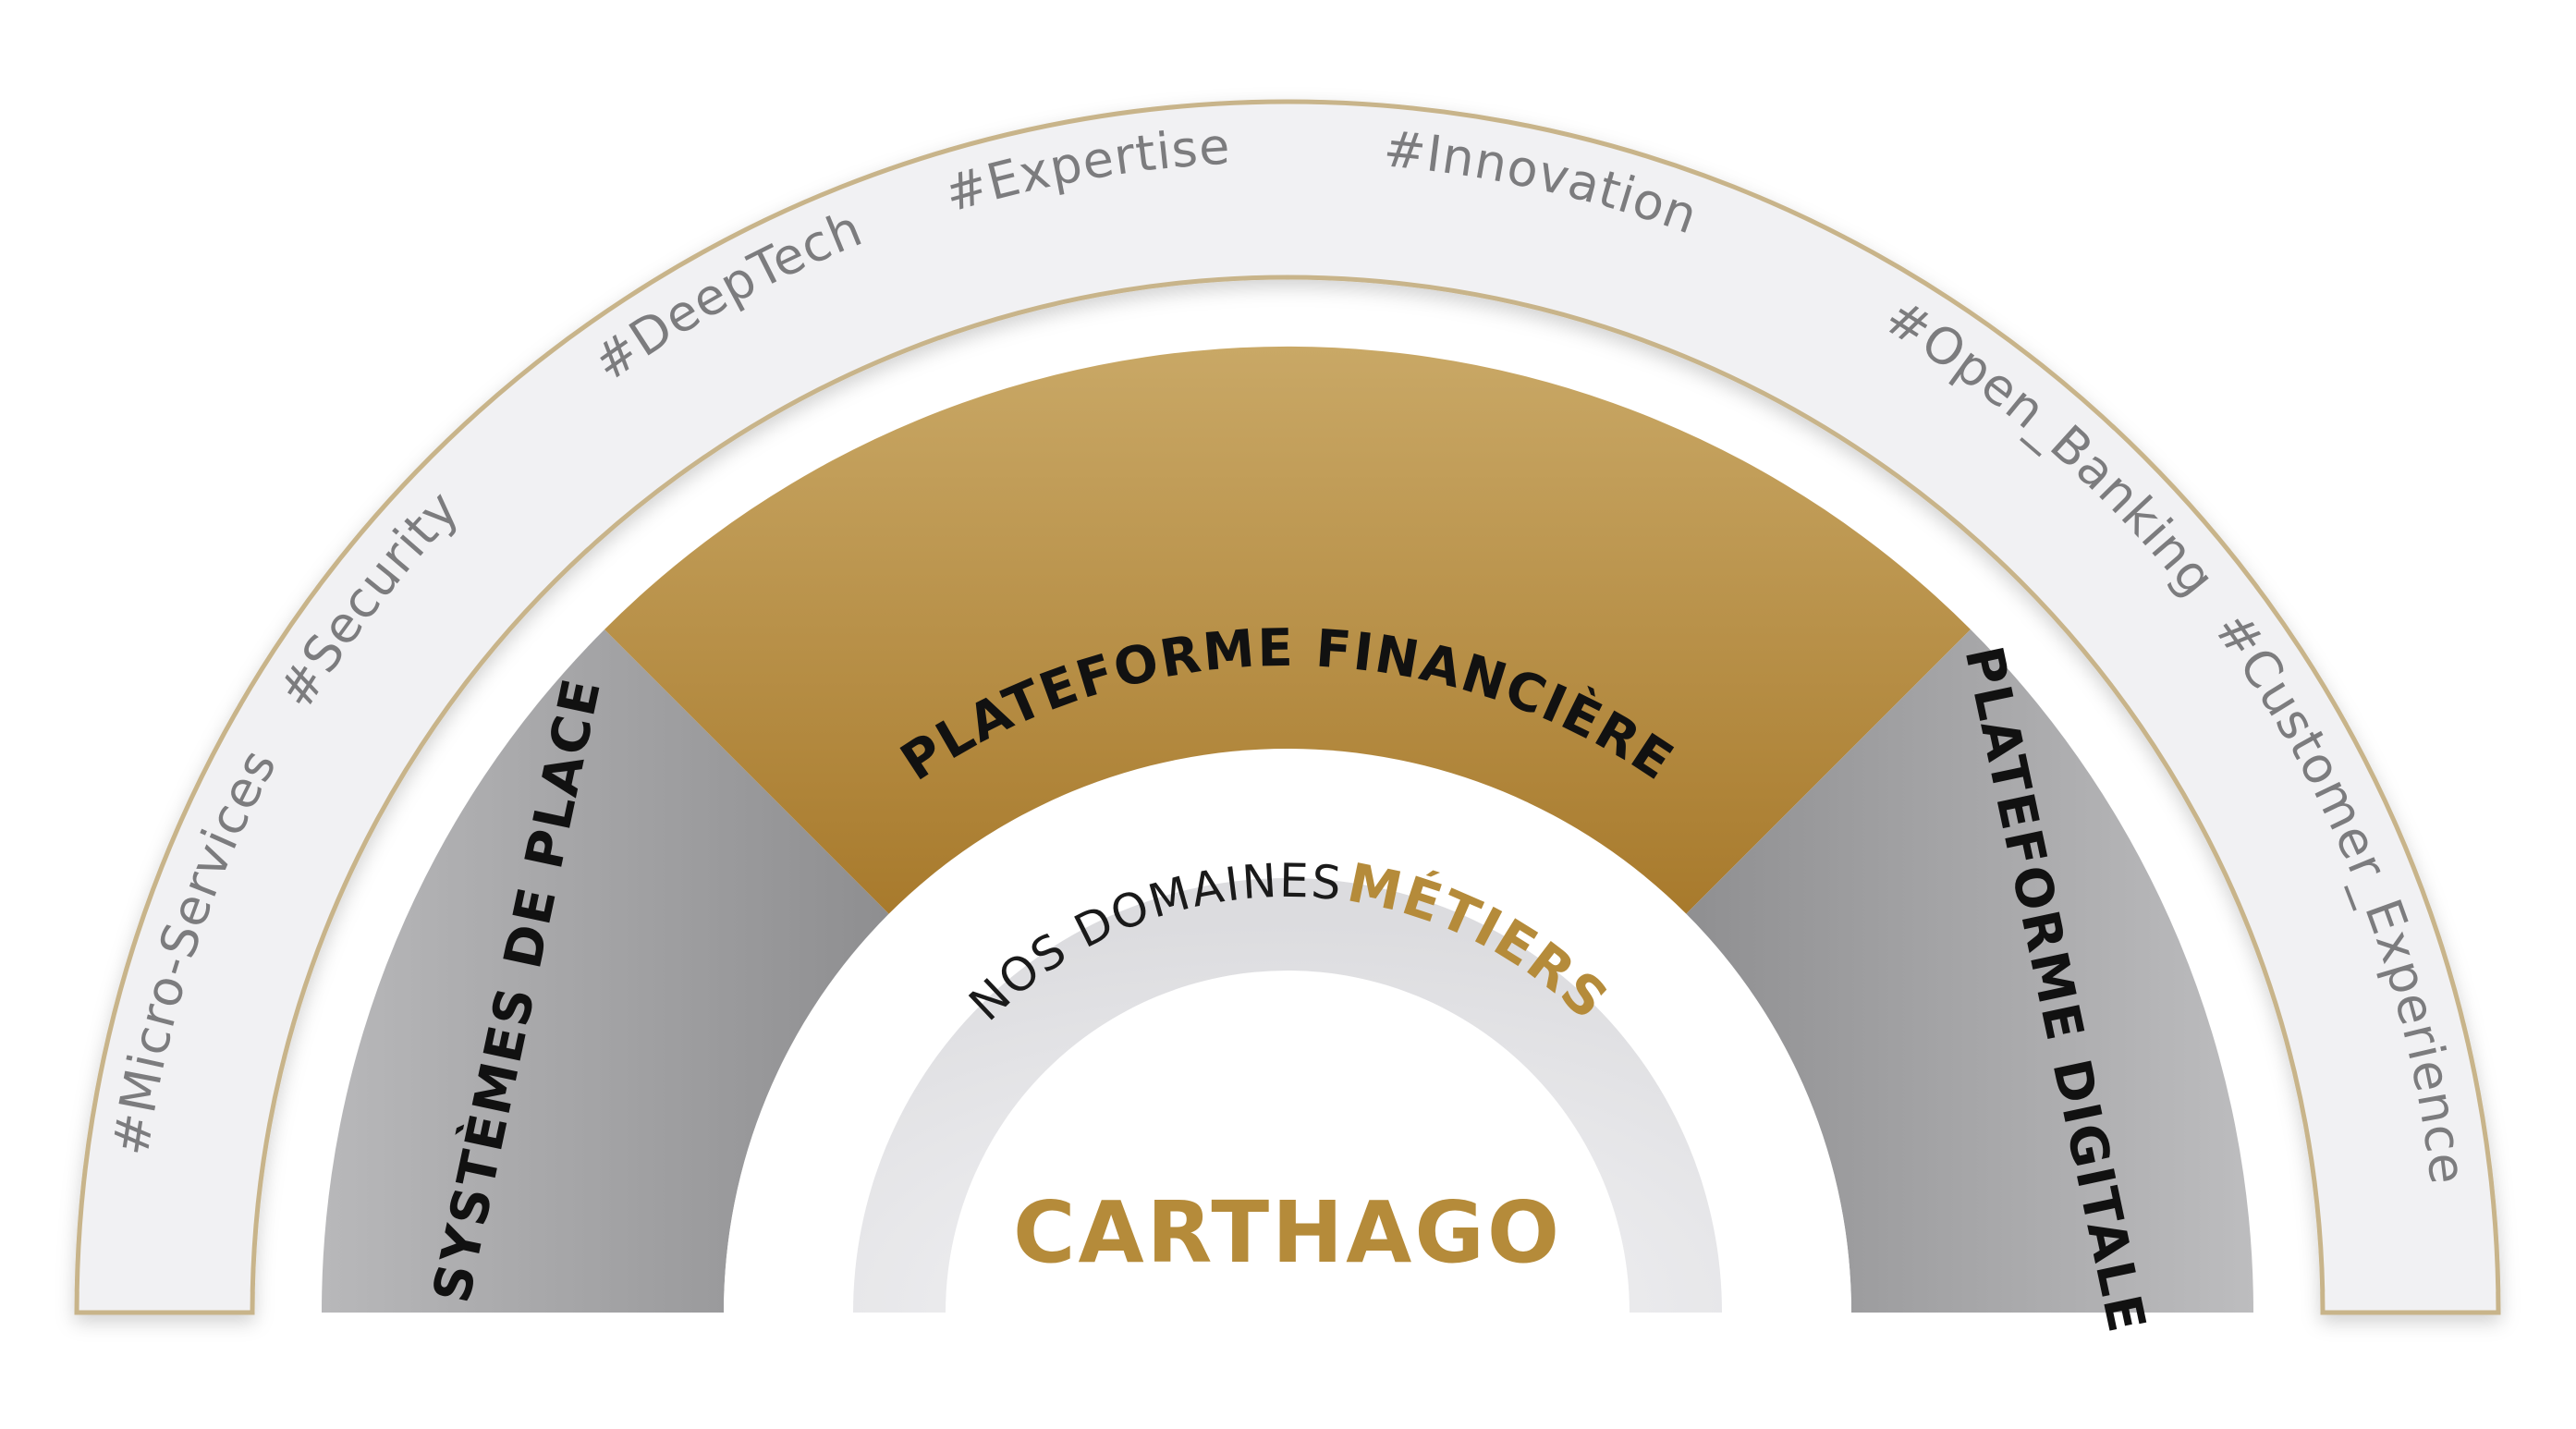  What do you see at coordinates (1288, 1142) in the screenshot?
I see `center-disc` at bounding box center [1288, 1142].